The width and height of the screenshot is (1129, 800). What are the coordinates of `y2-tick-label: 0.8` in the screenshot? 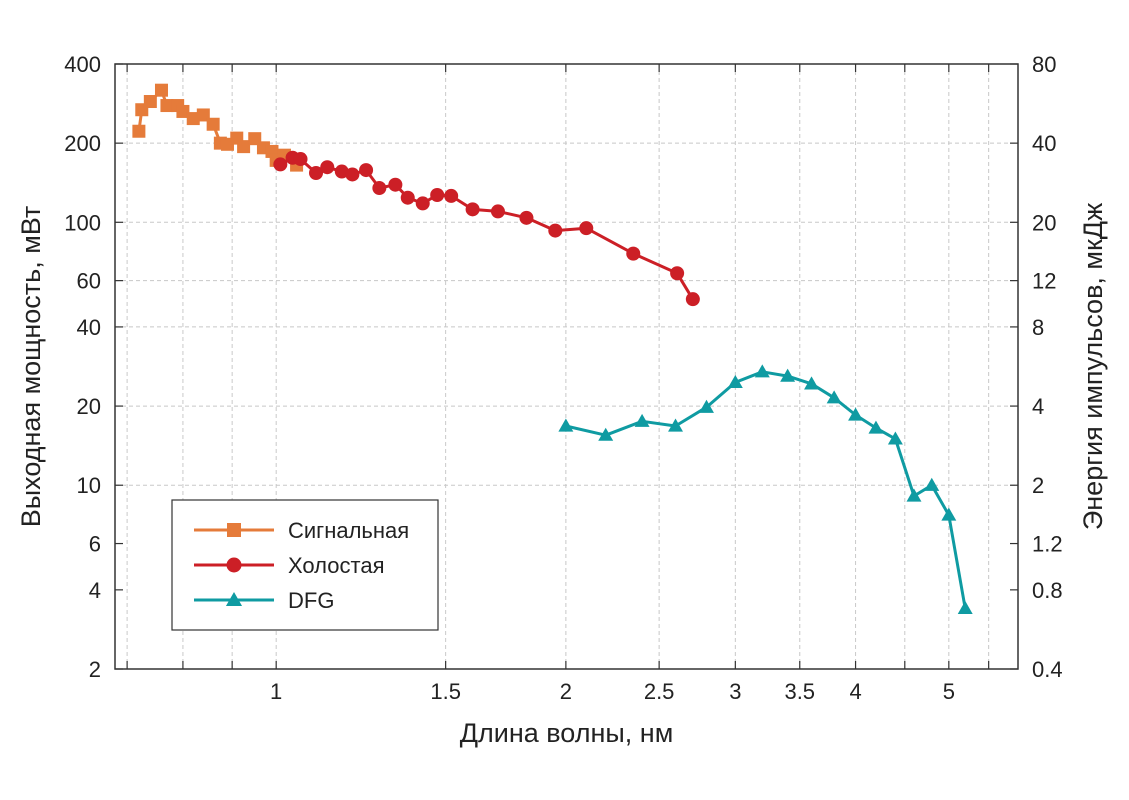 It's located at (1047, 590).